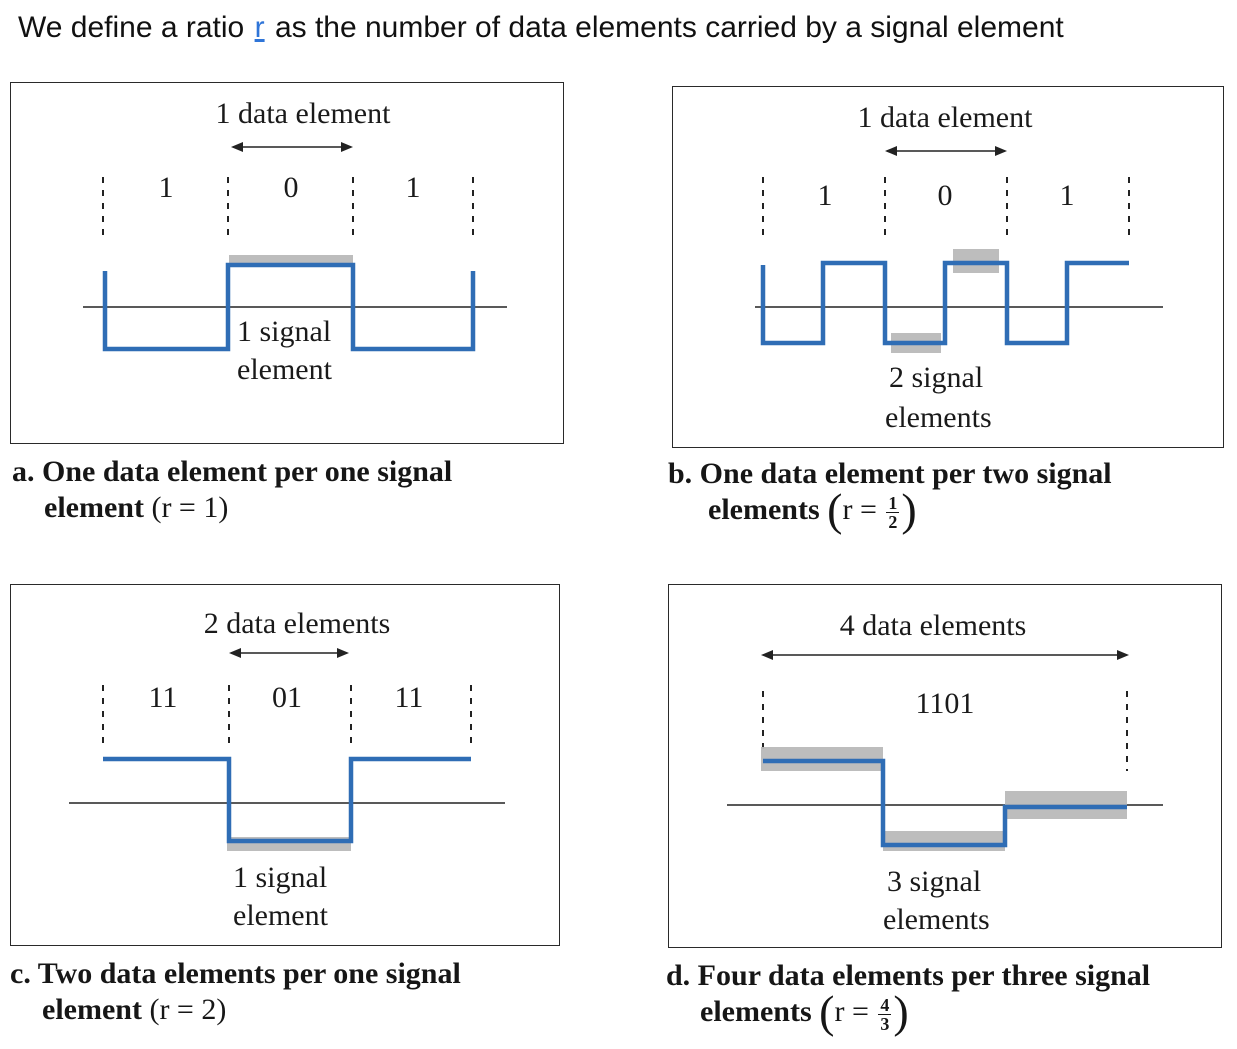 The image size is (1237, 1049). What do you see at coordinates (851, 1011) in the screenshot?
I see `caption-d-ratio: r =` at bounding box center [851, 1011].